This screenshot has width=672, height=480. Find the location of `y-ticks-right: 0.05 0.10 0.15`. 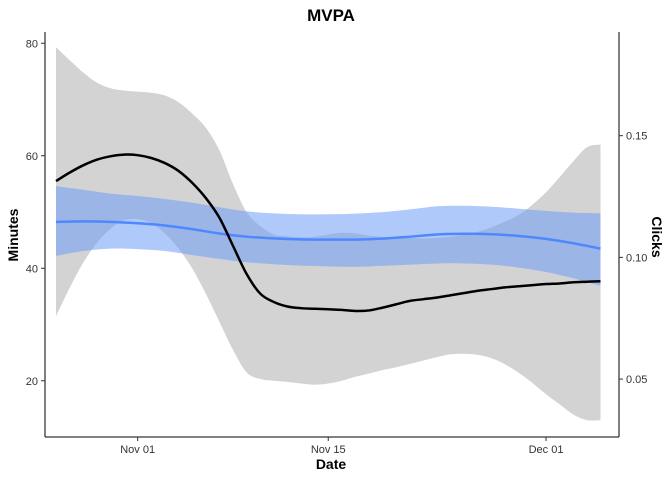

y-ticks-right: 0.05 0.10 0.15 is located at coordinates (633, 258).